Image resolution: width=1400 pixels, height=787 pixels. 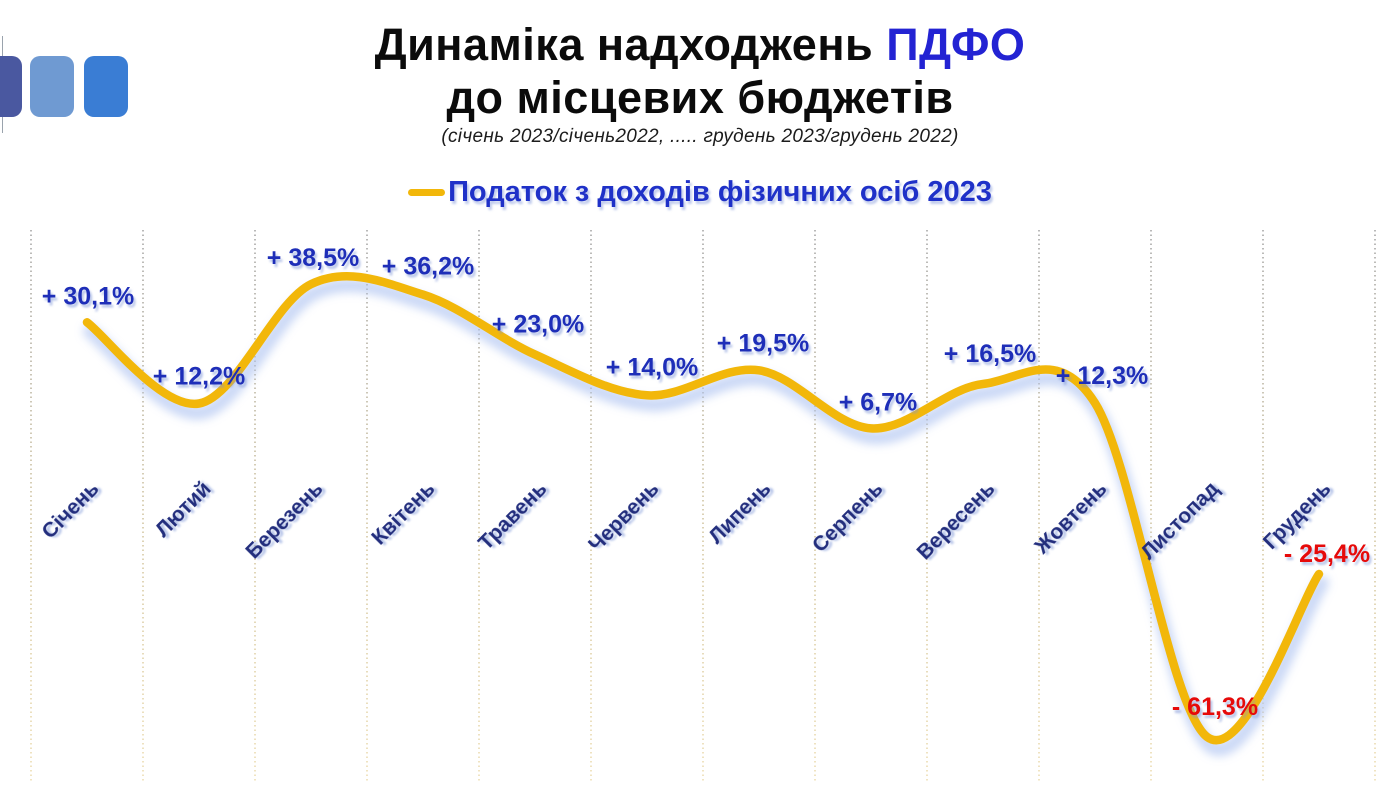 I want to click on month-label: Липень, so click(x=739, y=512).